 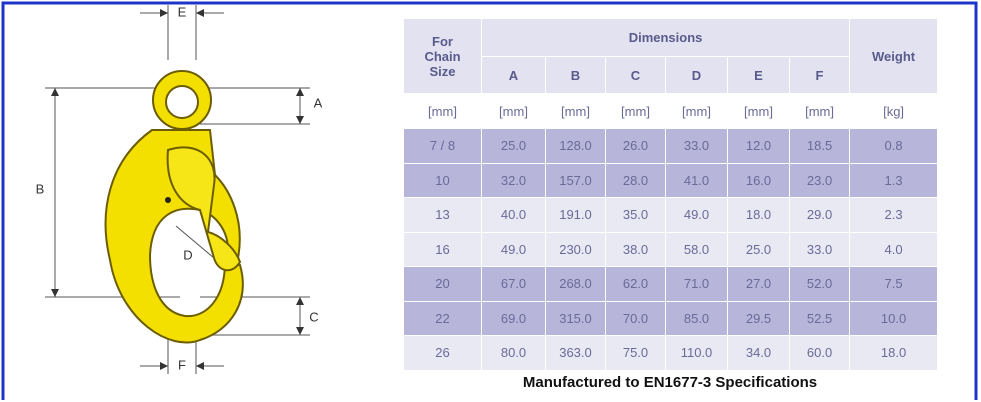 What do you see at coordinates (819, 180) in the screenshot?
I see `data-cell: 23.0` at bounding box center [819, 180].